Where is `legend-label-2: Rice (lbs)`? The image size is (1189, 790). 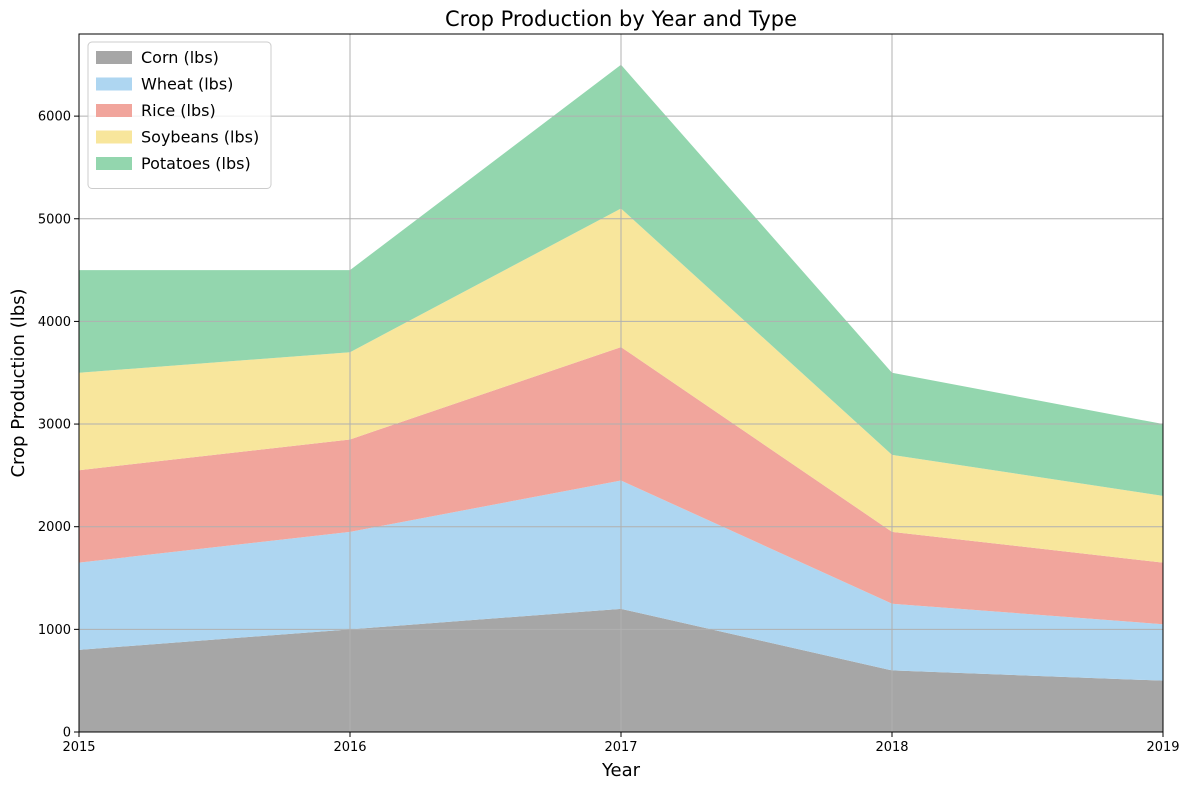 legend-label-2: Rice (lbs) is located at coordinates (178, 110).